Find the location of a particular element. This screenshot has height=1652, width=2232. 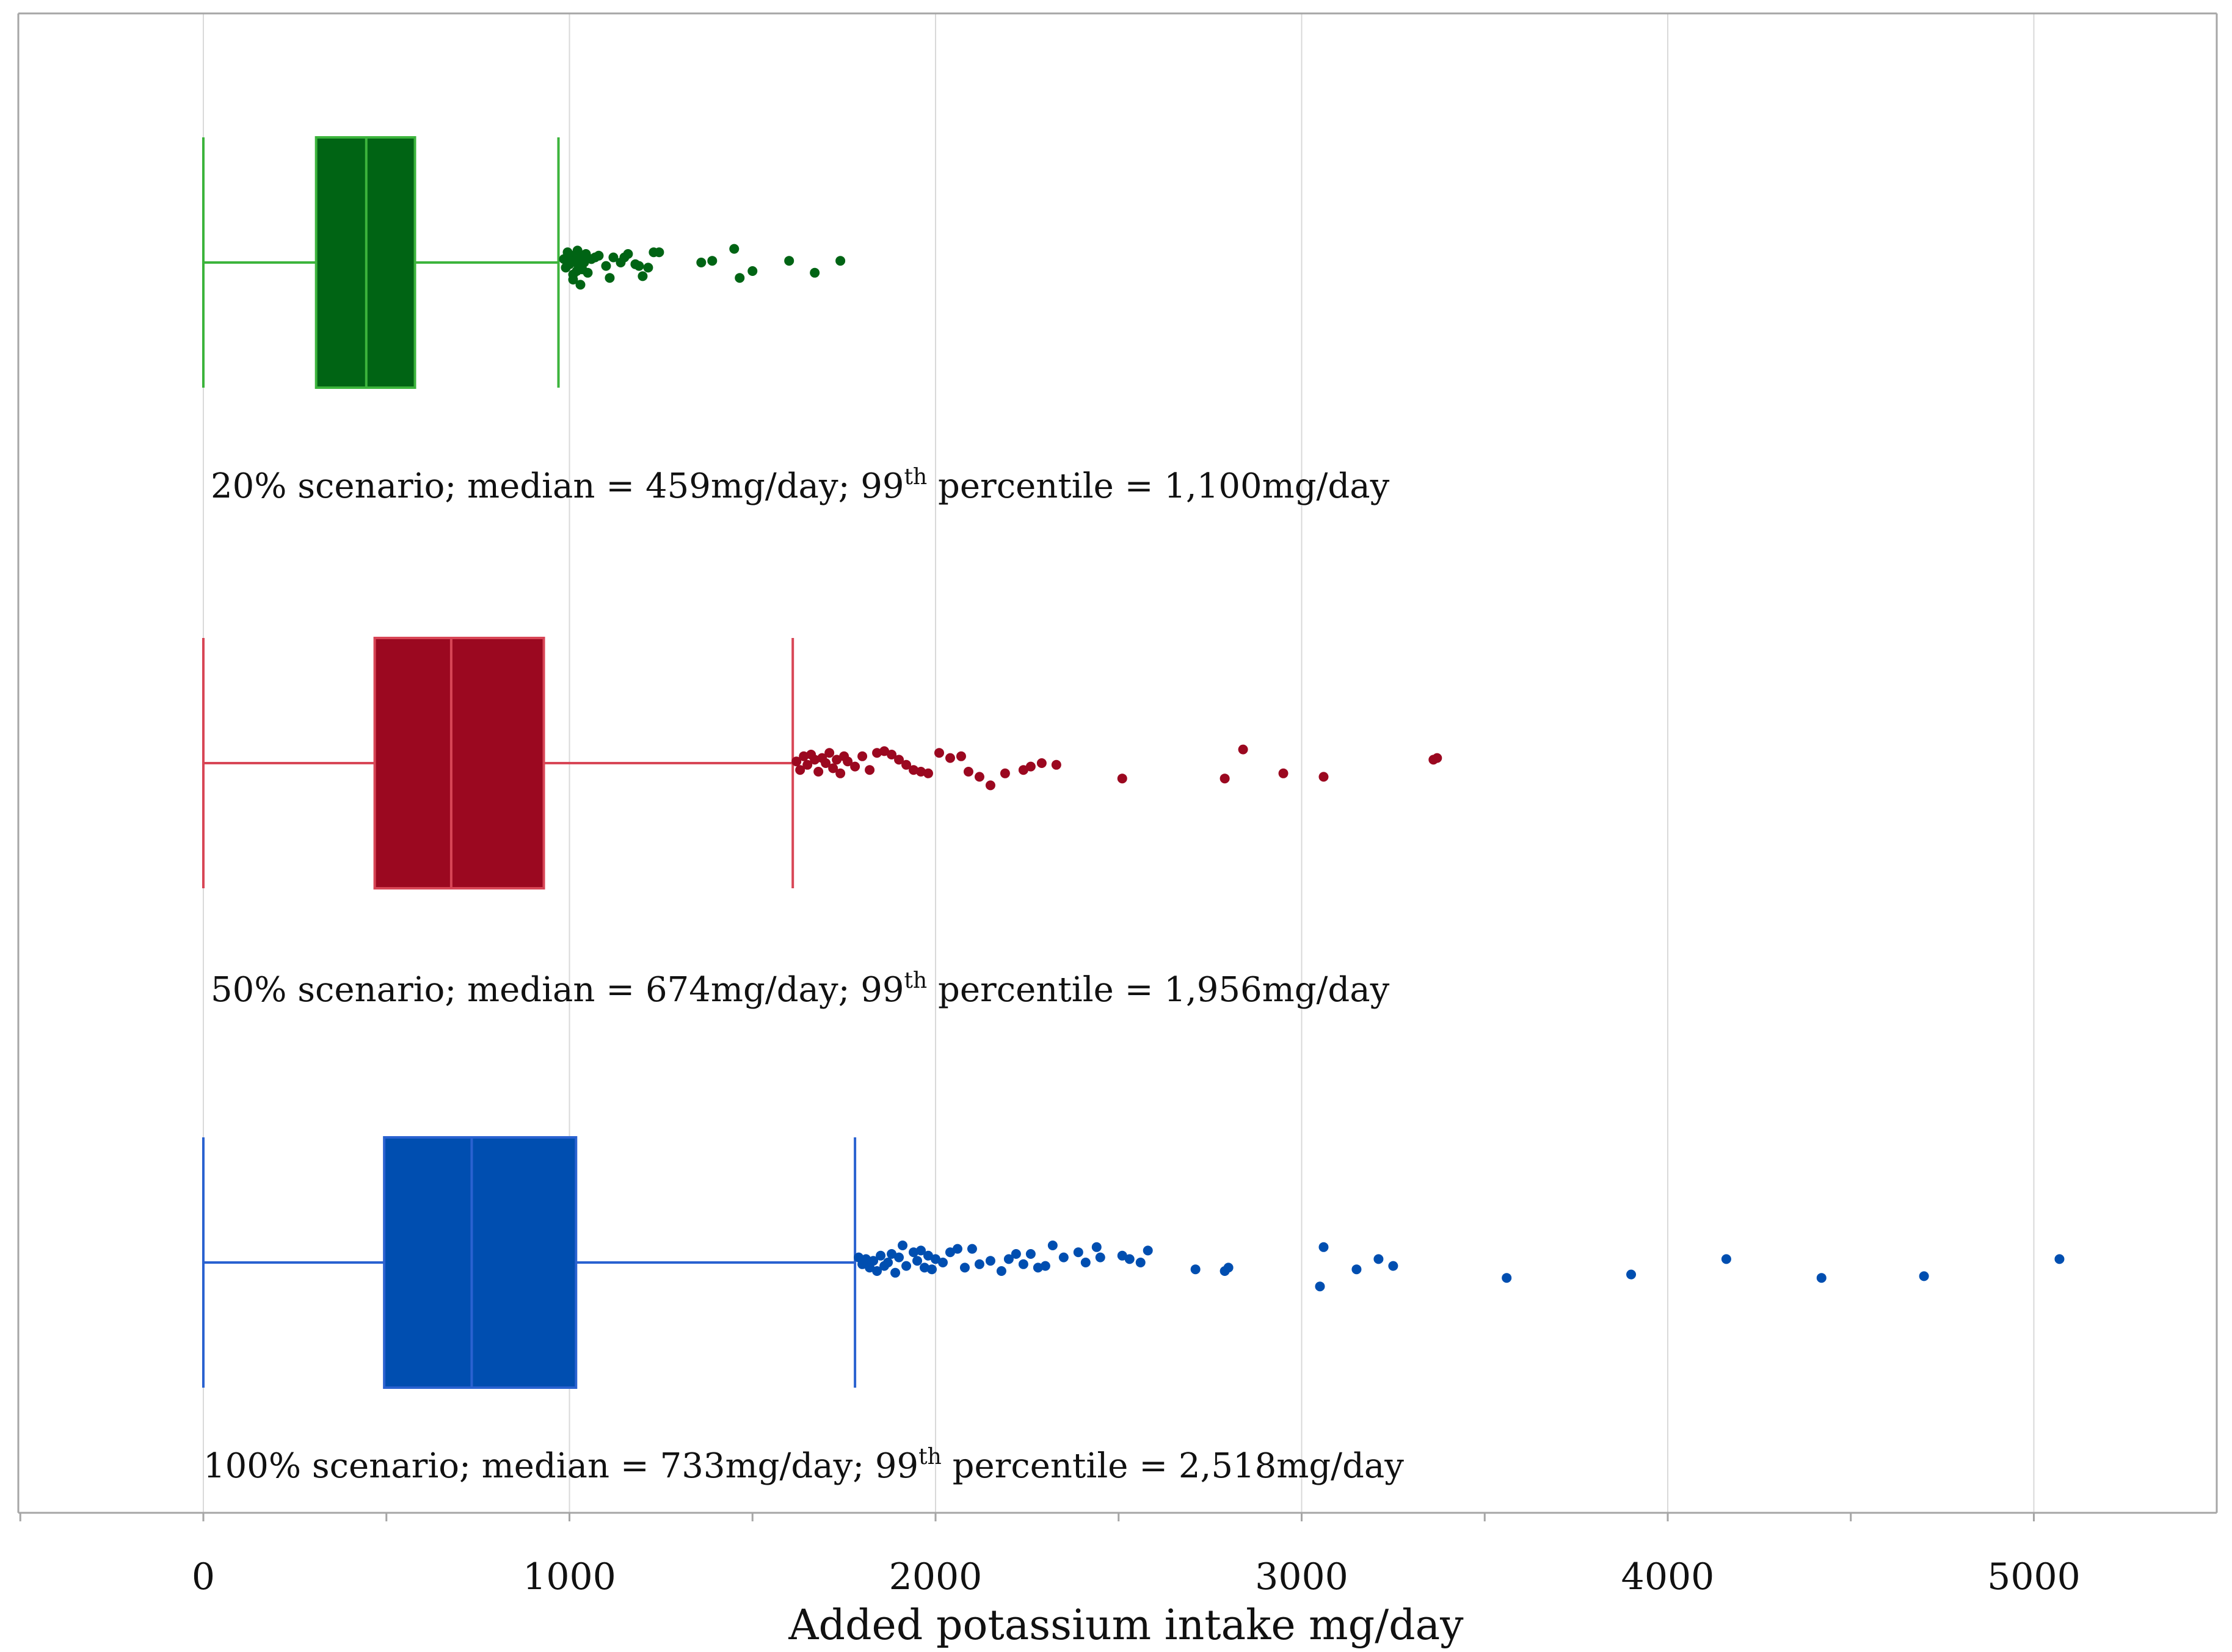

x-tick-label-2000: 2000 is located at coordinates (936, 1577).